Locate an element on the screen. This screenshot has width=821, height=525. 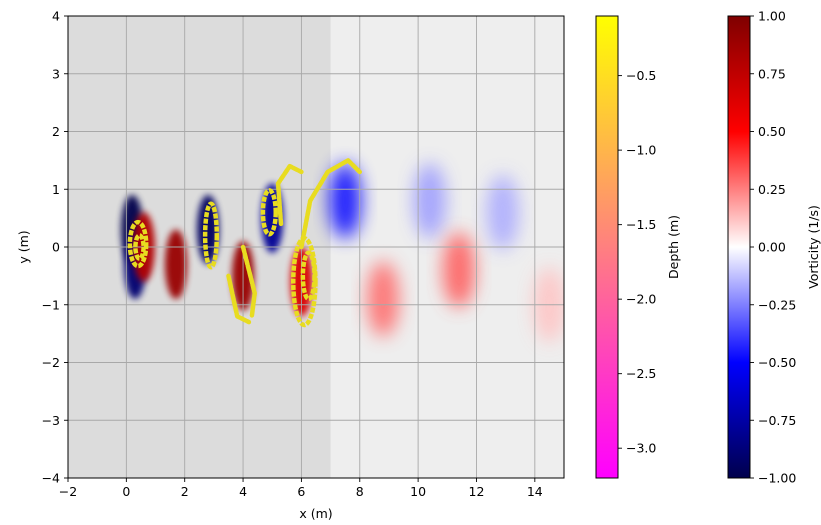
y-tick-label-1: −3 is located at coordinates (51, 420).